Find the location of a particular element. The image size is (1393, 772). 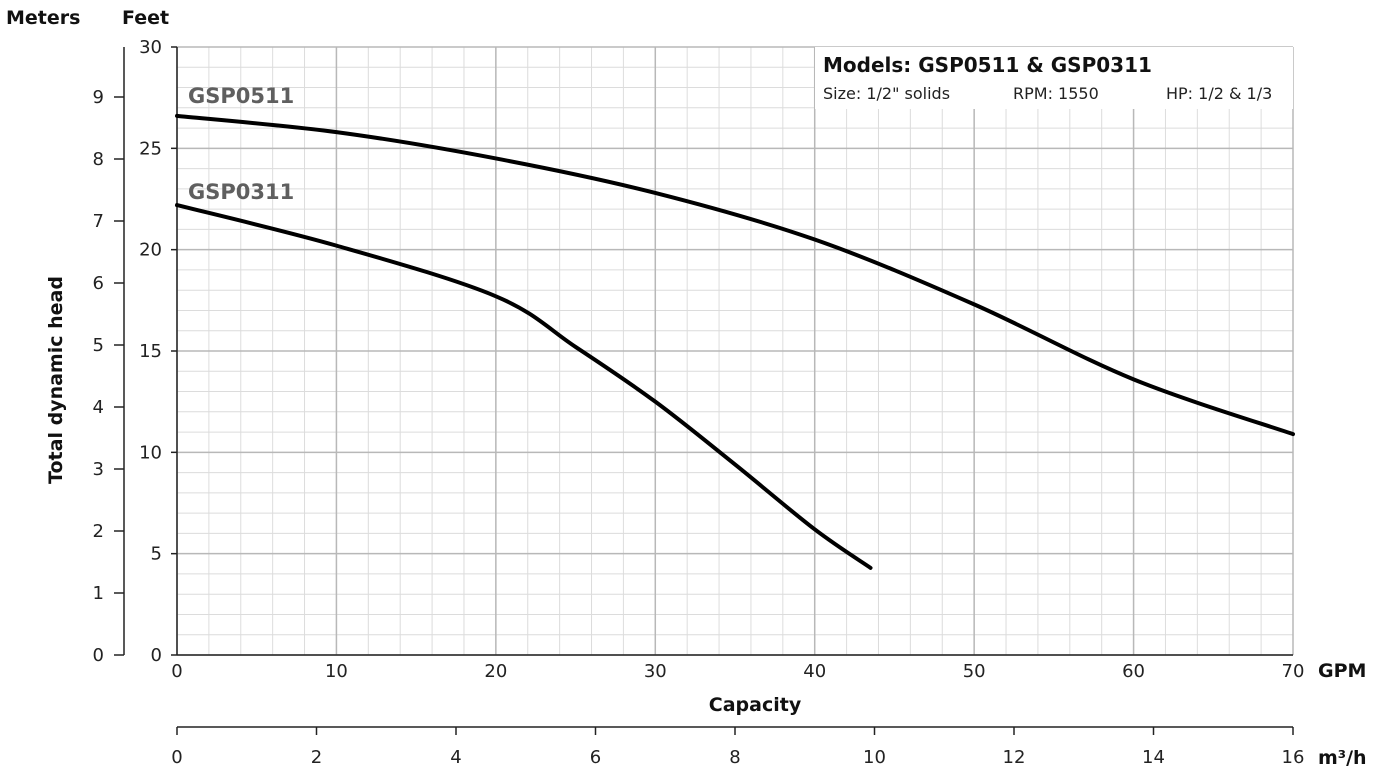

x-axis-title: Capacity is located at coordinates (755, 705).